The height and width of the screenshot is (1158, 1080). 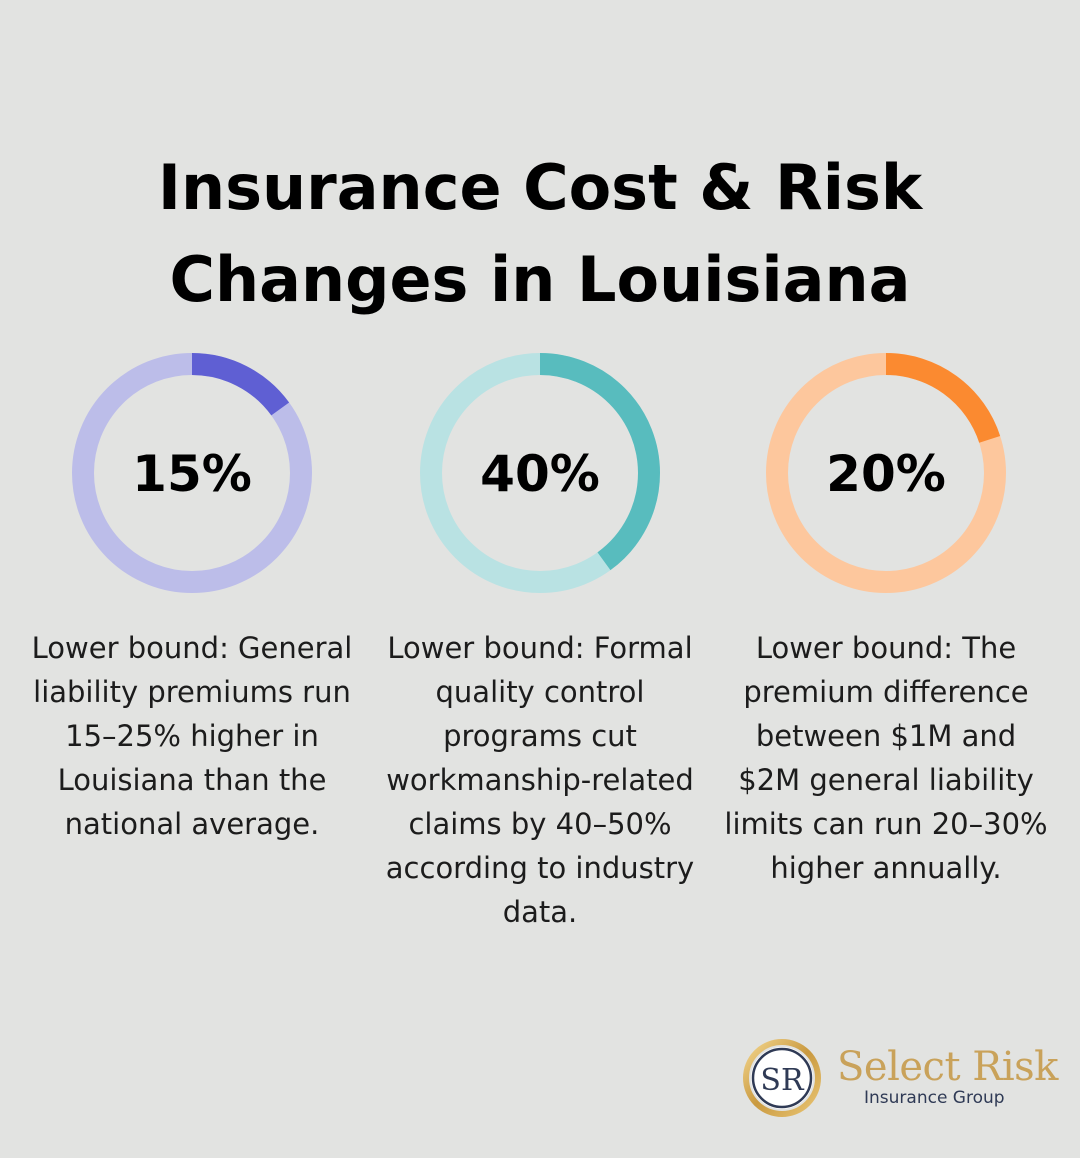 I want to click on donut-value-label-3: 20%, so click(x=886, y=474).